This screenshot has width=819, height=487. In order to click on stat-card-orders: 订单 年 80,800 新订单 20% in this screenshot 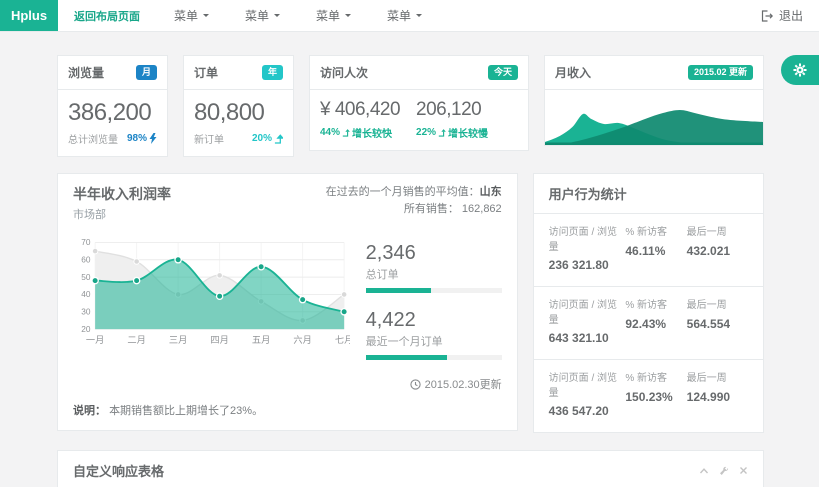, I will do `click(238, 106)`.